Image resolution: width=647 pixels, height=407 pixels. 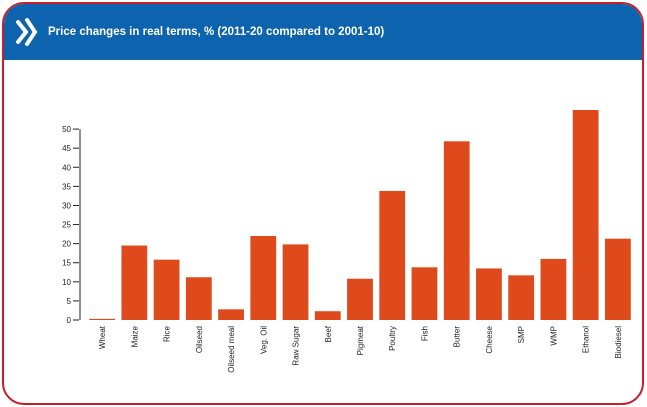 I want to click on category-label: Ethanol, so click(x=586, y=339).